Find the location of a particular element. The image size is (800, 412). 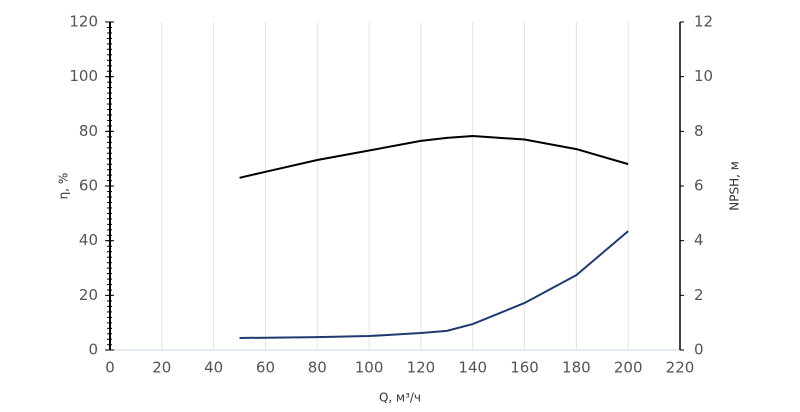

y-tick-label: 20 is located at coordinates (88, 295).